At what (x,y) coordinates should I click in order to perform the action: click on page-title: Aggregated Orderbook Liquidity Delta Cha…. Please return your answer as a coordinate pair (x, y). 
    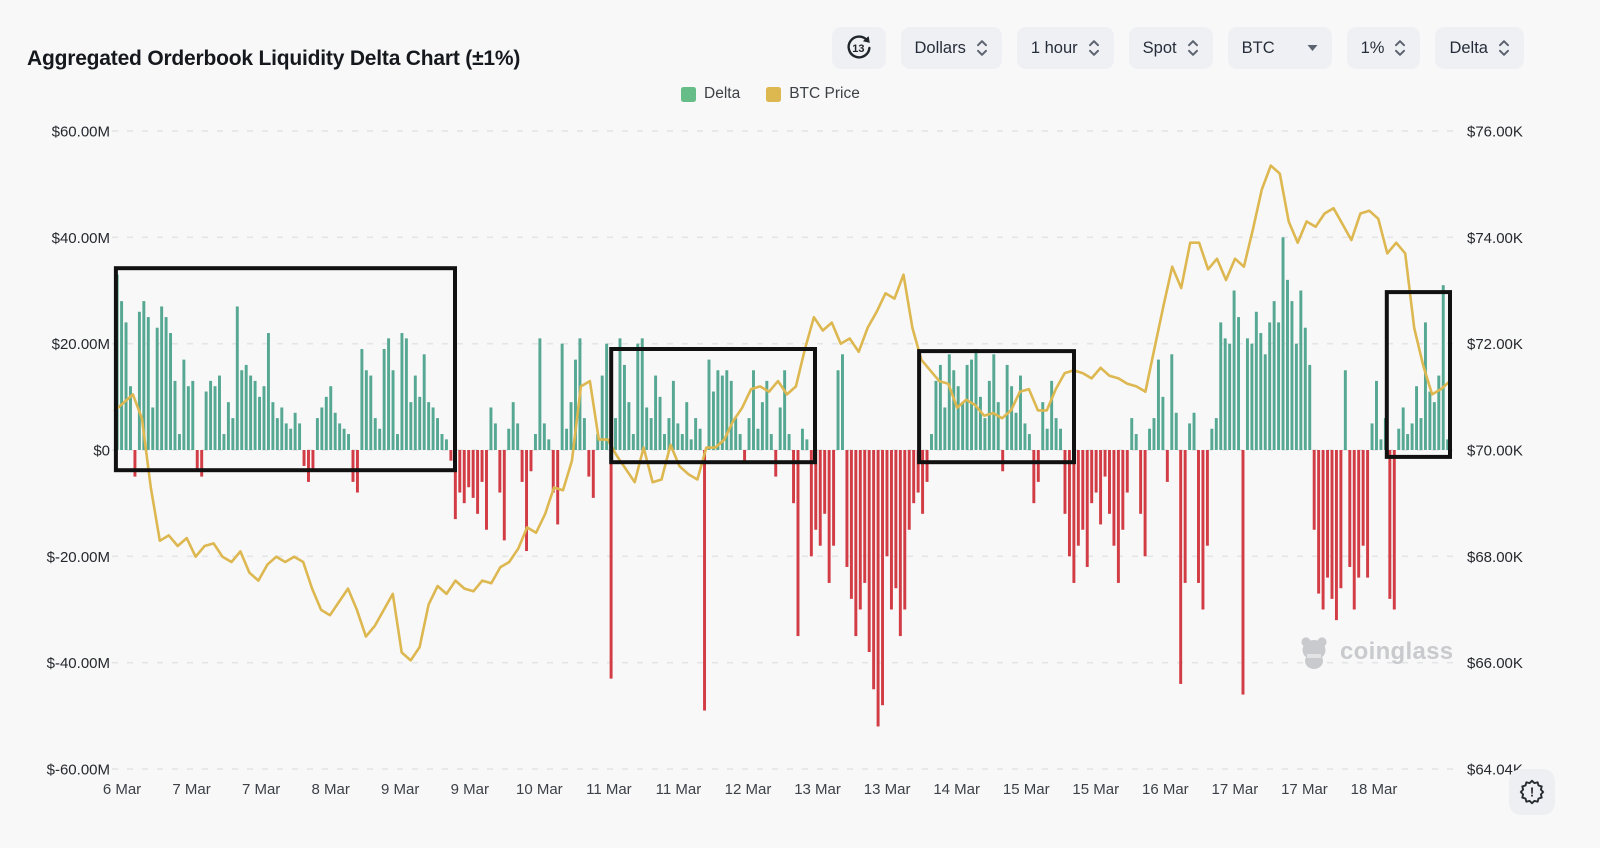
    Looking at the image, I should click on (274, 59).